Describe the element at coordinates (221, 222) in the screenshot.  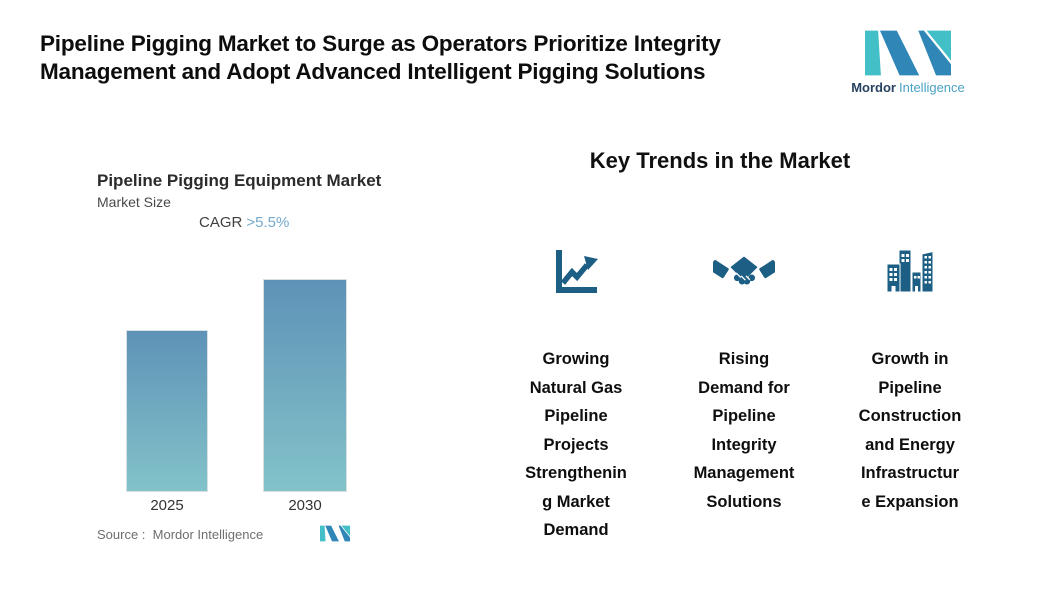
I see `cagr-label: CAGR` at that location.